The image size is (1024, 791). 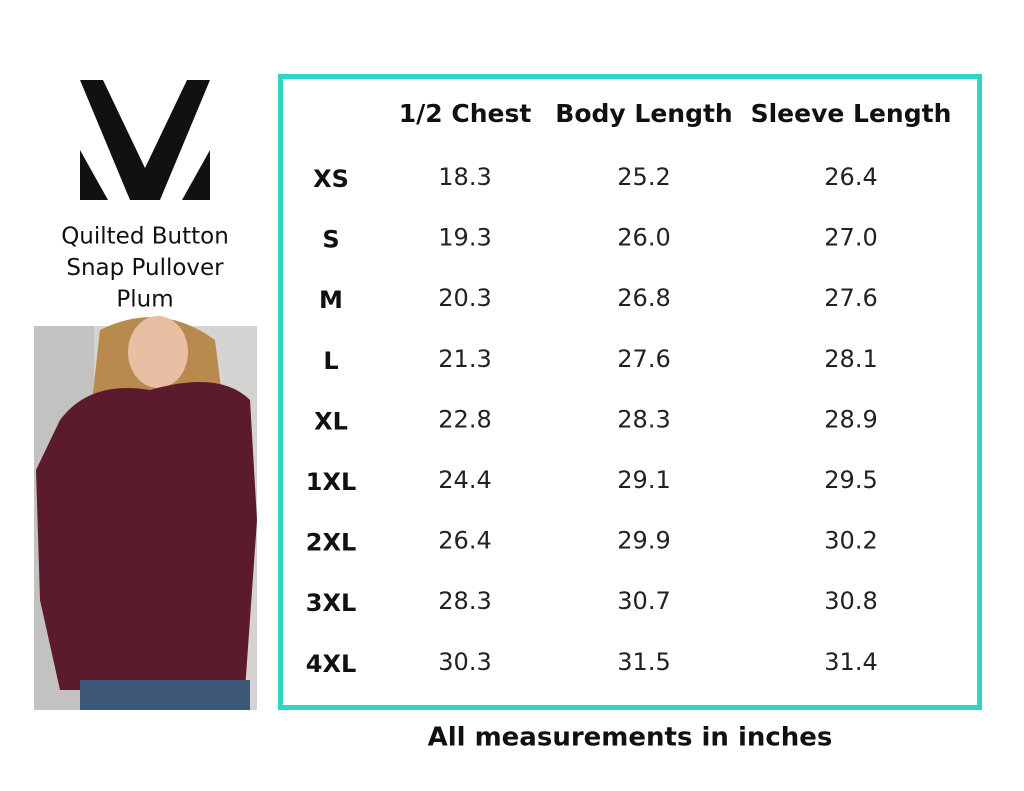 What do you see at coordinates (464, 238) in the screenshot?
I see `measurement: 19.3` at bounding box center [464, 238].